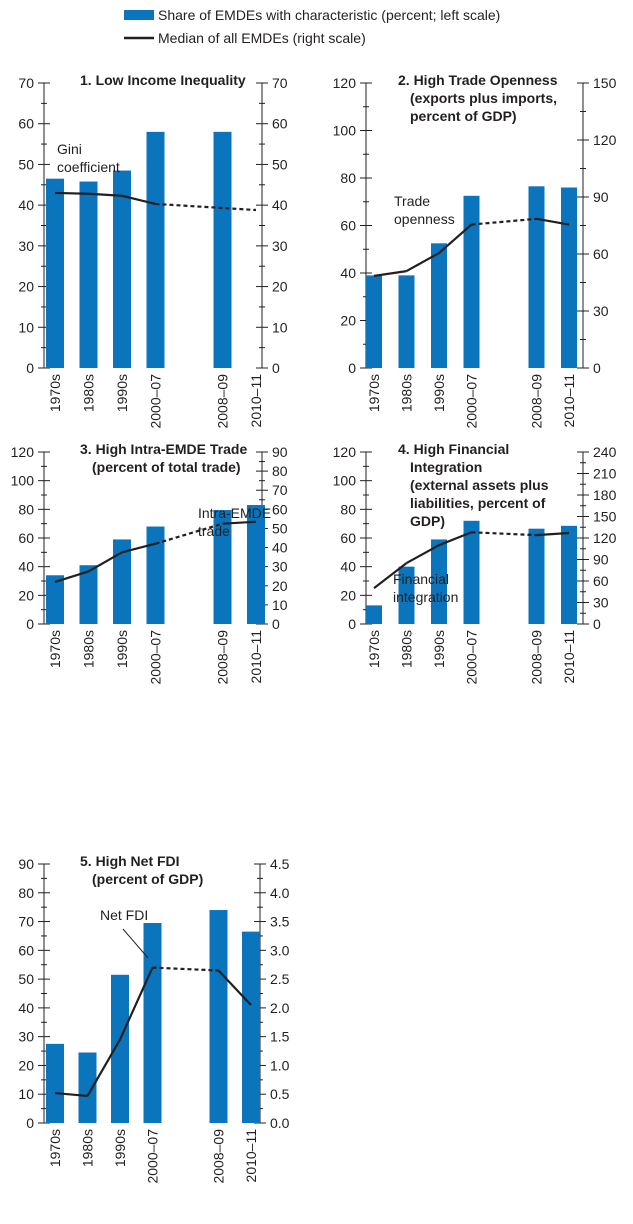 This screenshot has width=633, height=1224. Describe the element at coordinates (536, 277) in the screenshot. I see `bar-2008–09` at that location.